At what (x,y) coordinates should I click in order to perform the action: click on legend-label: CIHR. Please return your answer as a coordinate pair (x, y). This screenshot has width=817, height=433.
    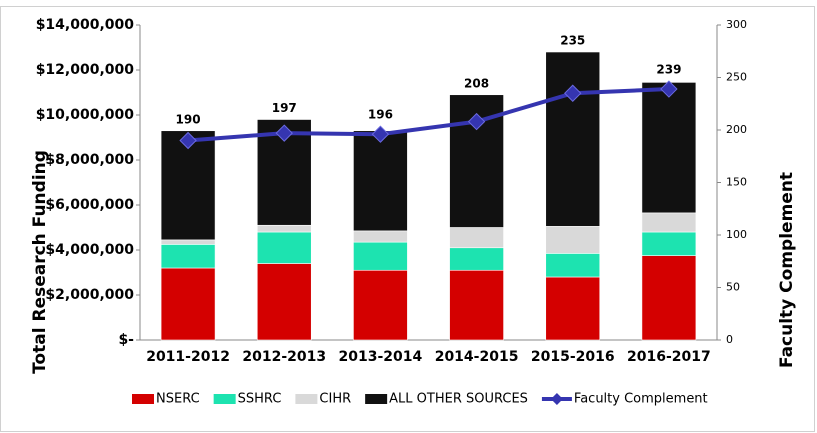
    Looking at the image, I should click on (335, 399).